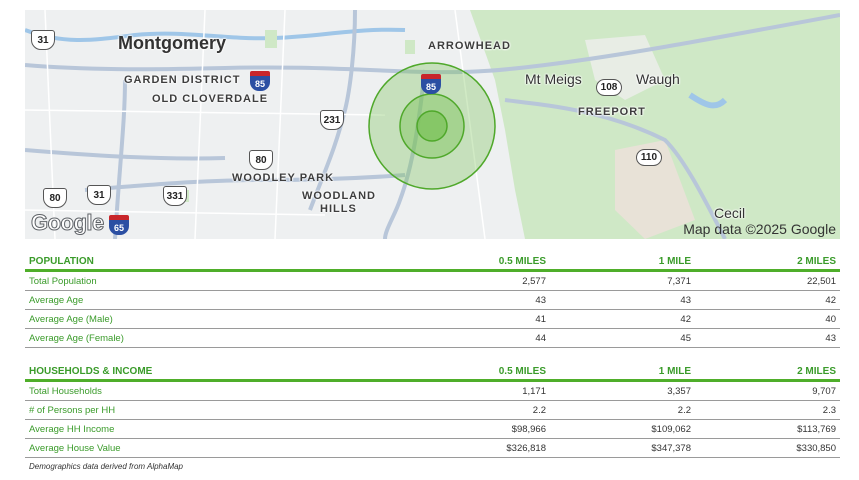  What do you see at coordinates (767, 429) in the screenshot?
I see `value-2-miles: $113,769` at bounding box center [767, 429].